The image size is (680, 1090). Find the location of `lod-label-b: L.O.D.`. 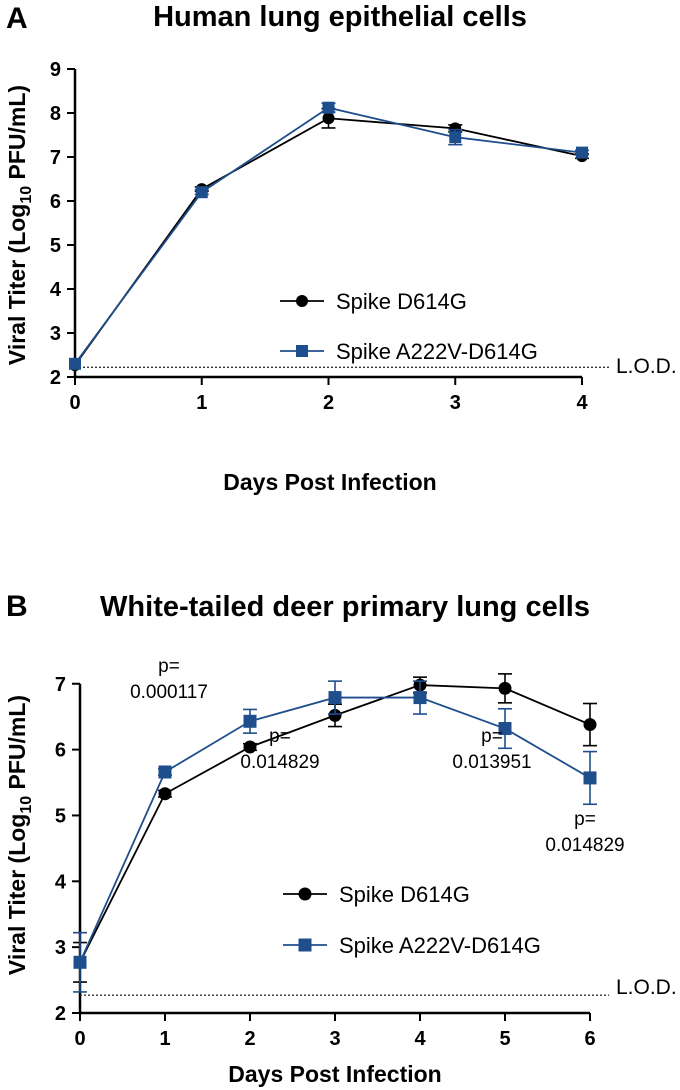

lod-label-b: L.O.D. is located at coordinates (646, 987).